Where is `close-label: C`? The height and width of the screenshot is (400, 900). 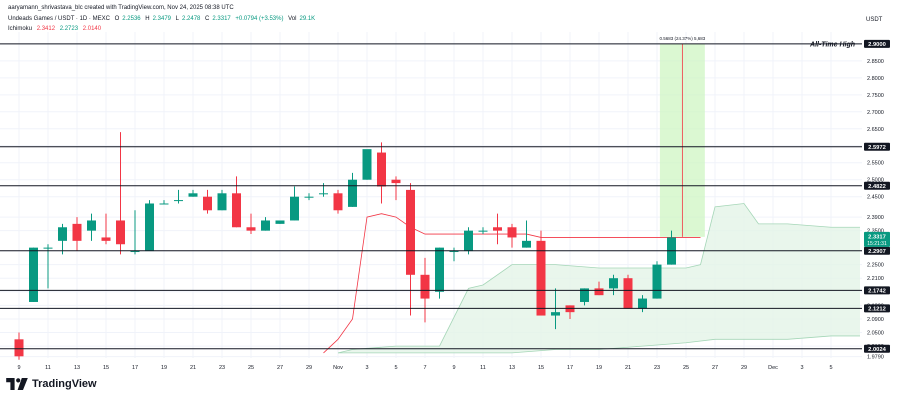
close-label: C is located at coordinates (207, 19).